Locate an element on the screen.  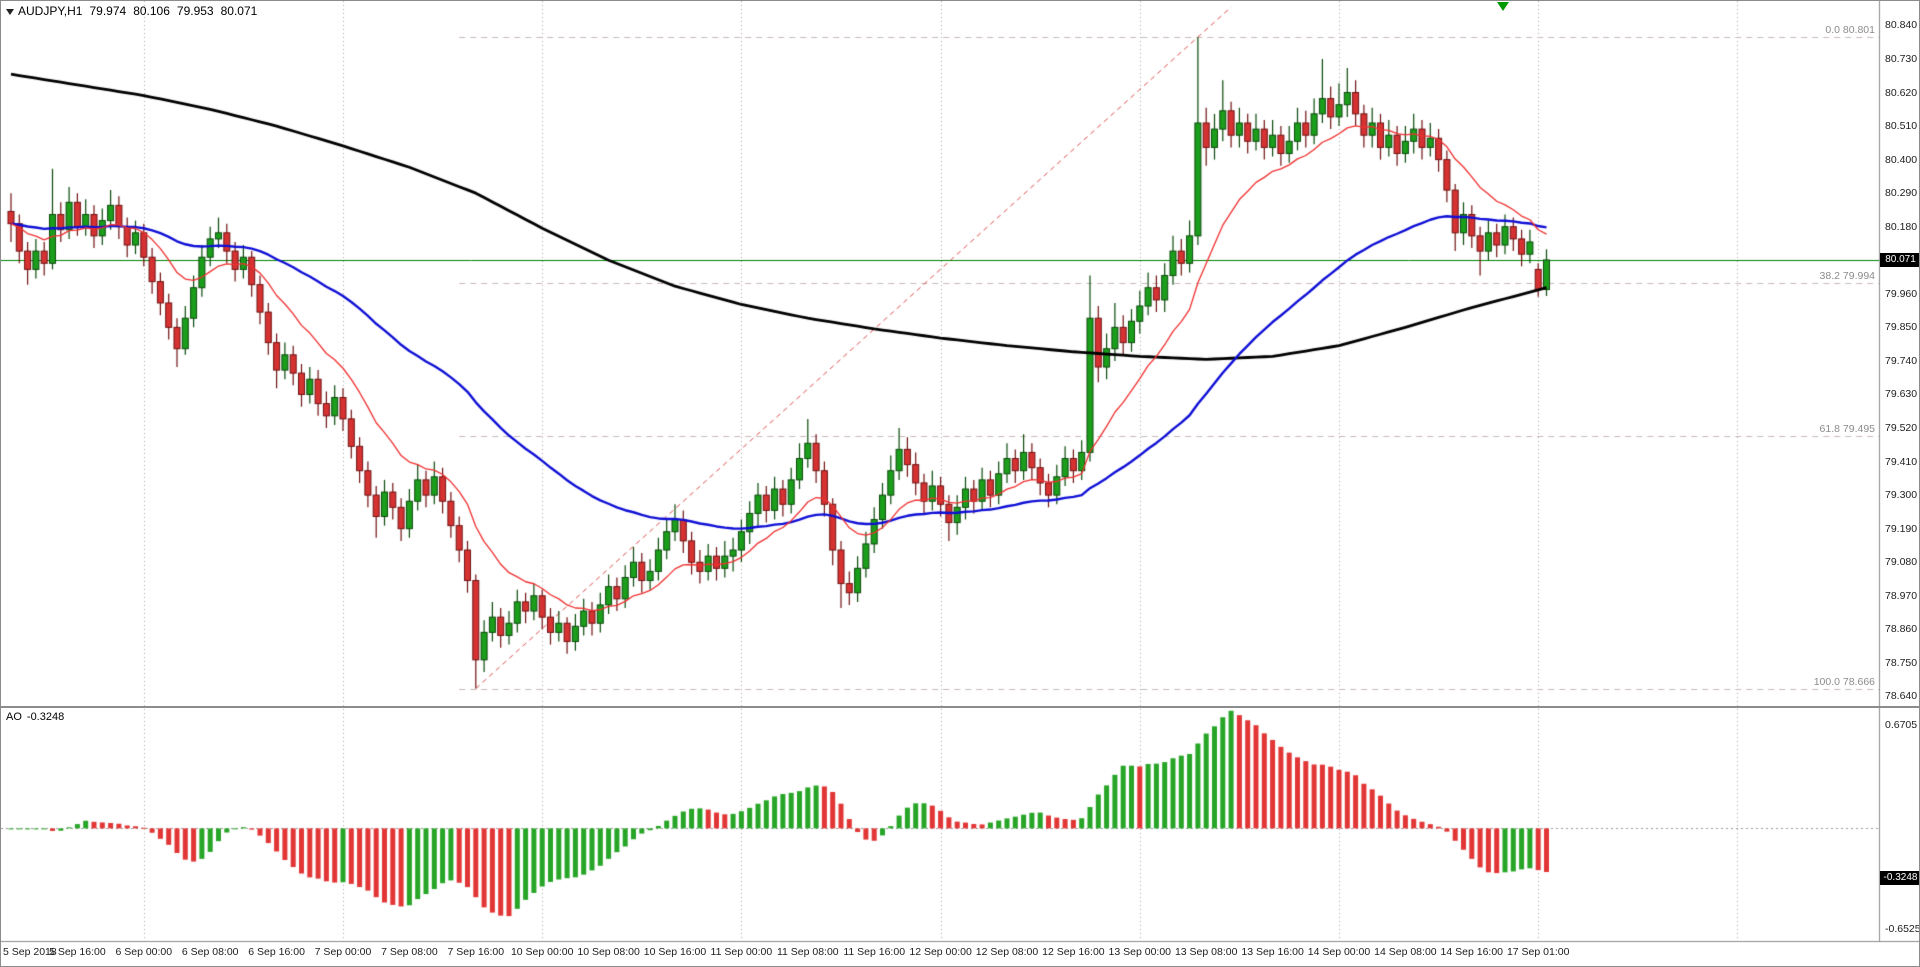
ohlc-open-value: 79.974 is located at coordinates (108, 11).